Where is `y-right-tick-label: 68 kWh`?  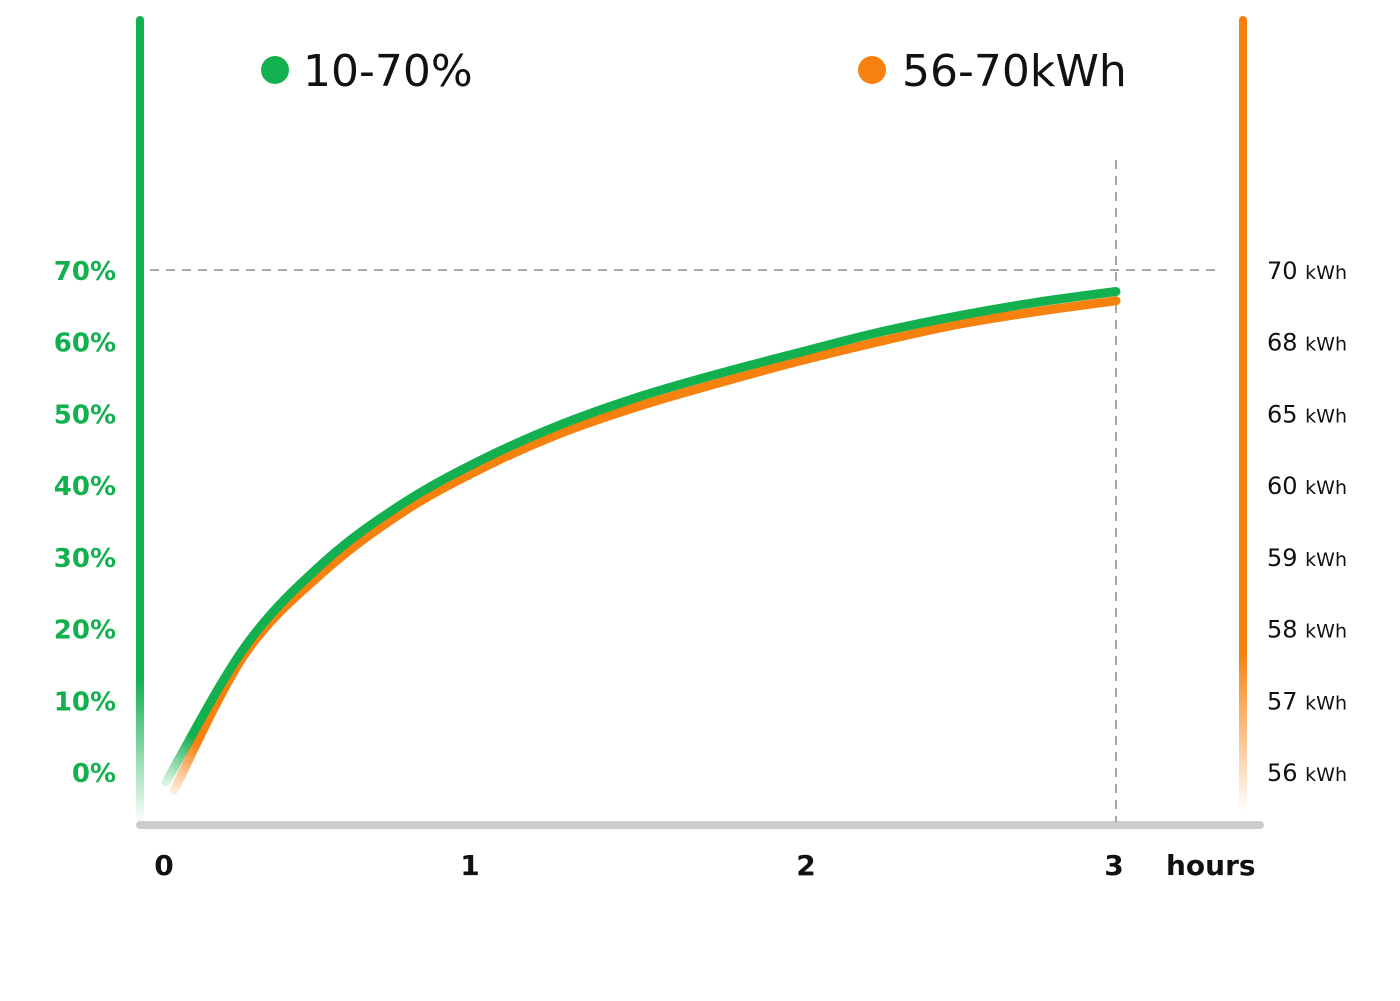
y-right-tick-label: 68 kWh is located at coordinates (1307, 343).